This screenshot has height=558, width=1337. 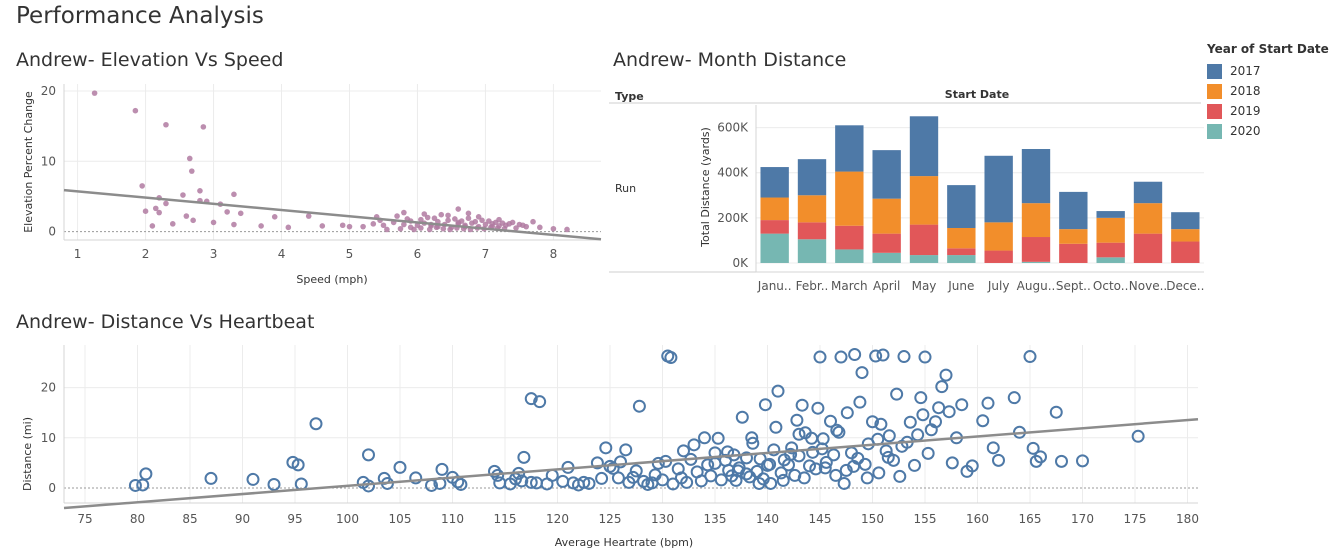 I want to click on legend-item-2018: 2018, so click(x=1269, y=91).